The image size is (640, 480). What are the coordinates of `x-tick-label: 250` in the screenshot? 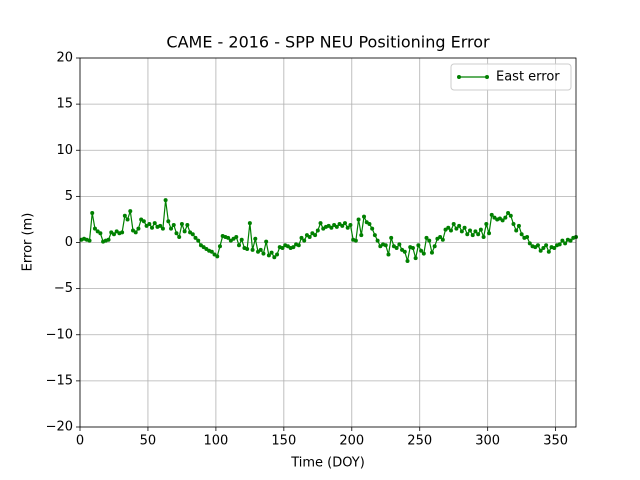 It's located at (419, 441).